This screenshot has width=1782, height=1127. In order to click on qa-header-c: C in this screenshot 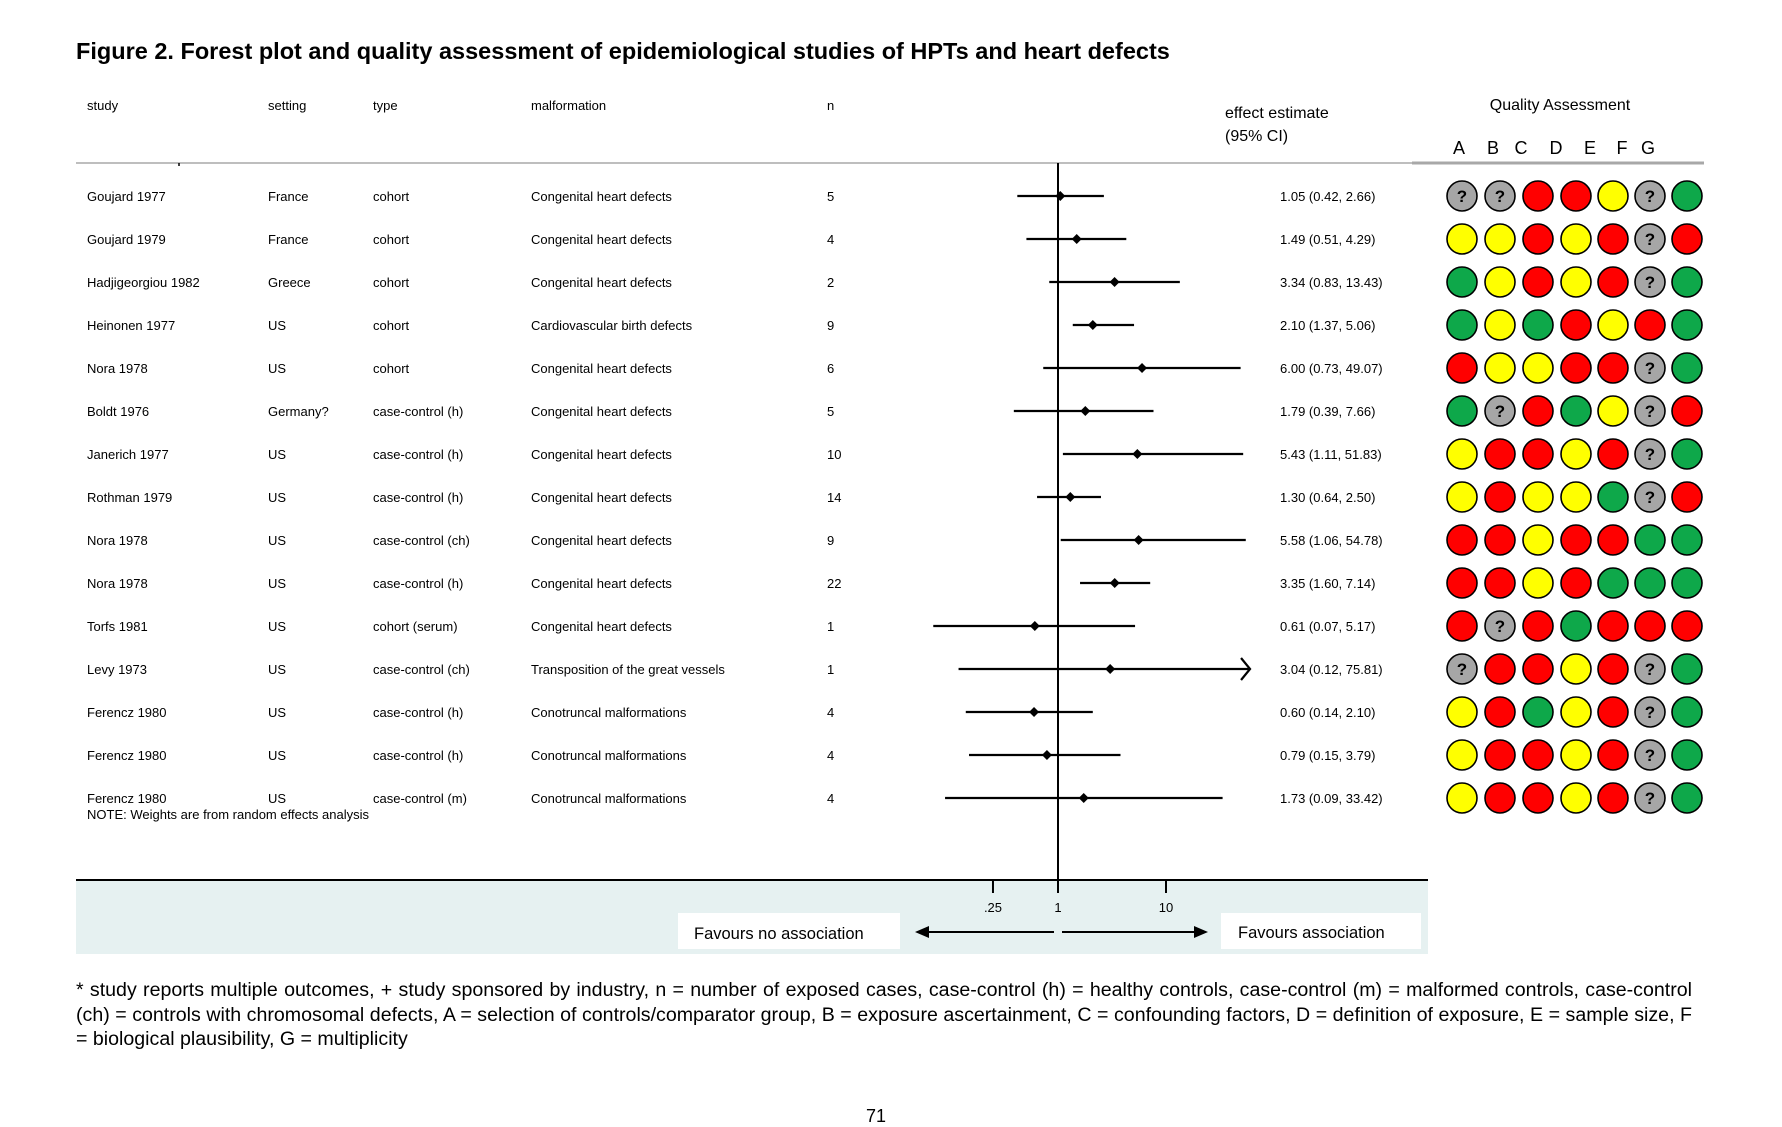, I will do `click(1521, 148)`.